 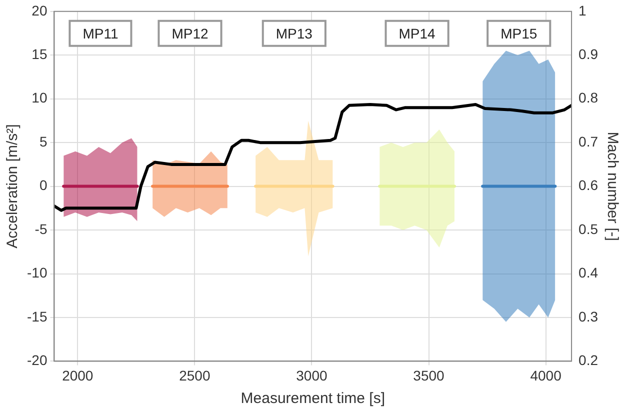 I want to click on y2-tick-label: 0.4, so click(x=588, y=272).